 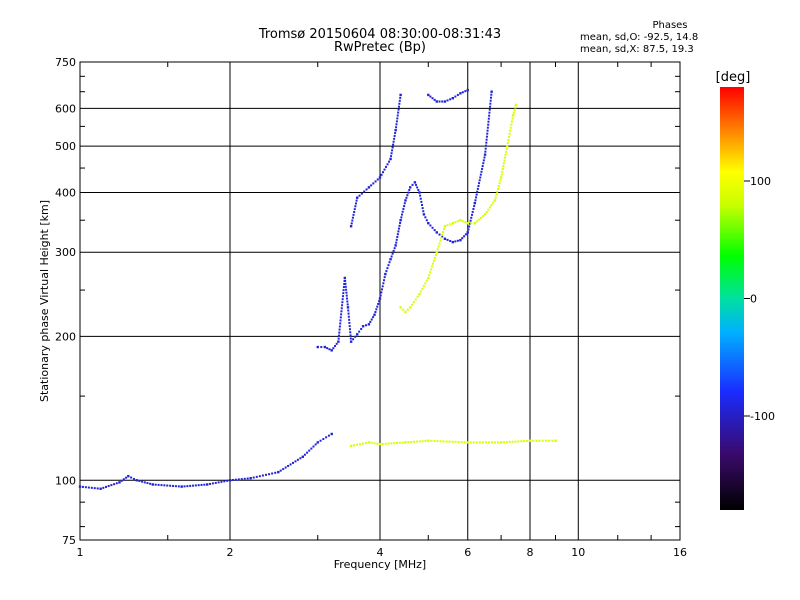 What do you see at coordinates (65, 252) in the screenshot?
I see `y-tick-label: 300` at bounding box center [65, 252].